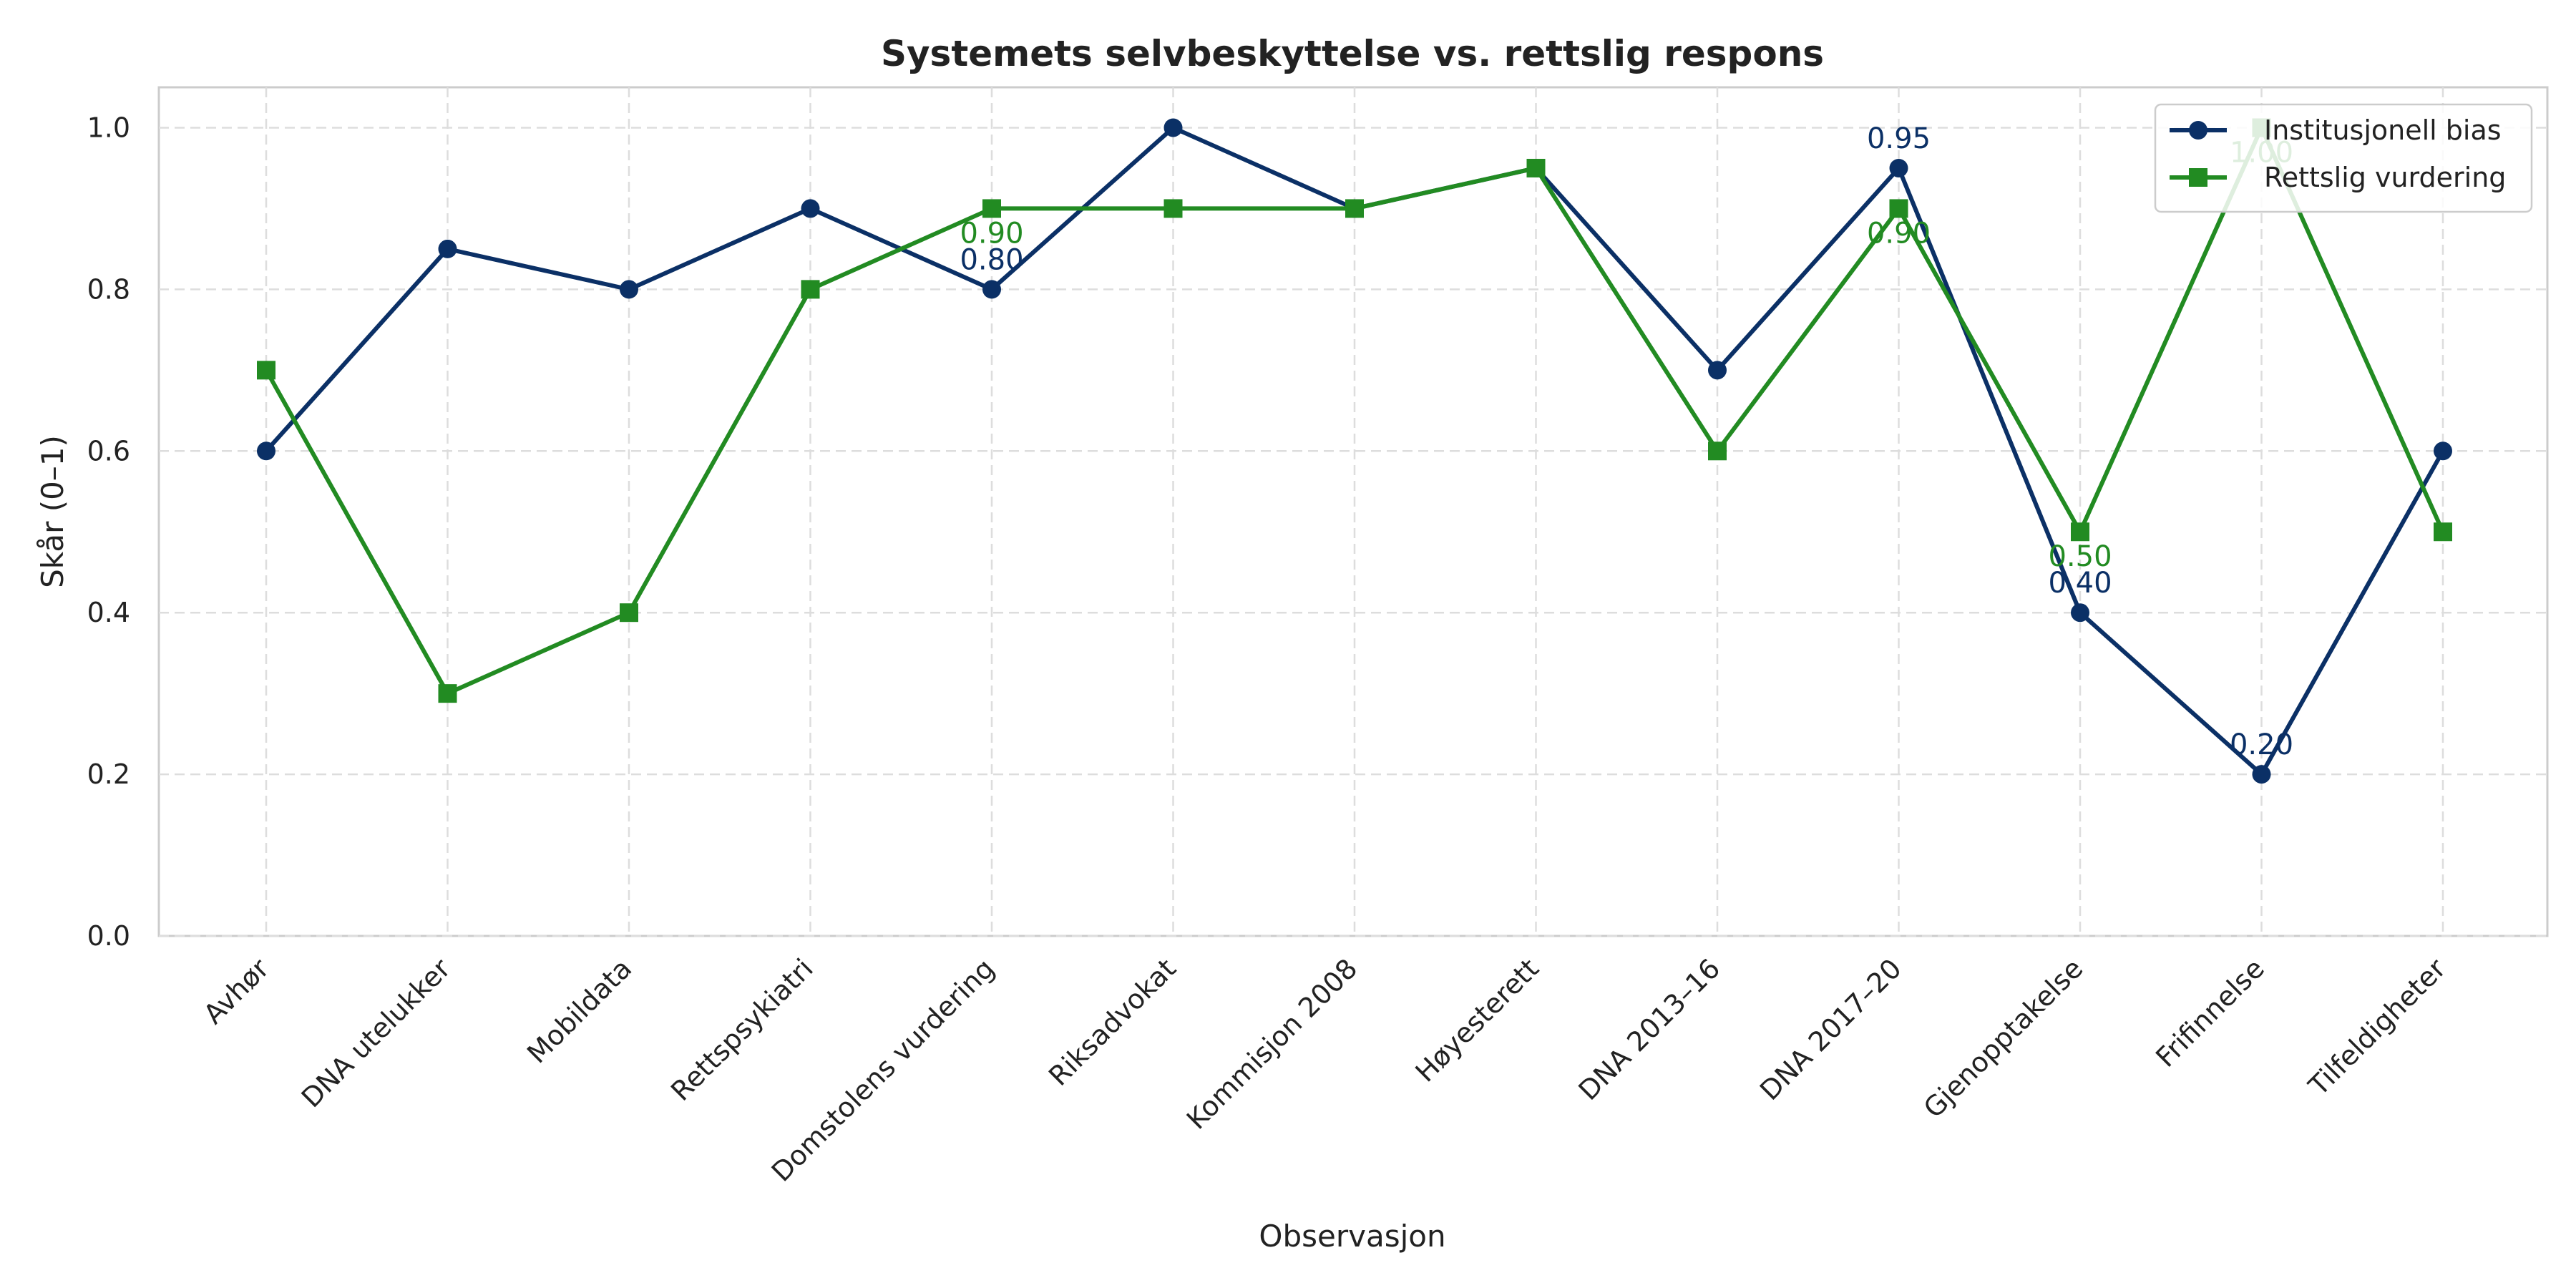 This screenshot has width=2576, height=1288. I want to click on data-label: 0.80, so click(991, 259).